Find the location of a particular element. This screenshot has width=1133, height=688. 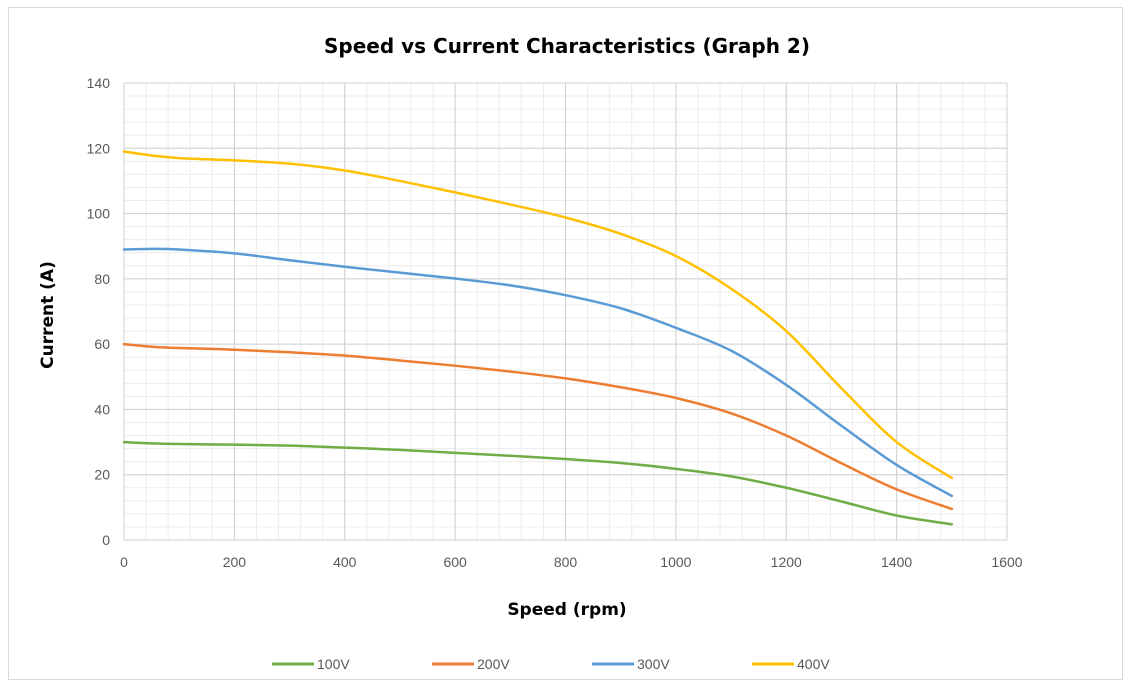

y-tick-label: 120 is located at coordinates (99, 148).